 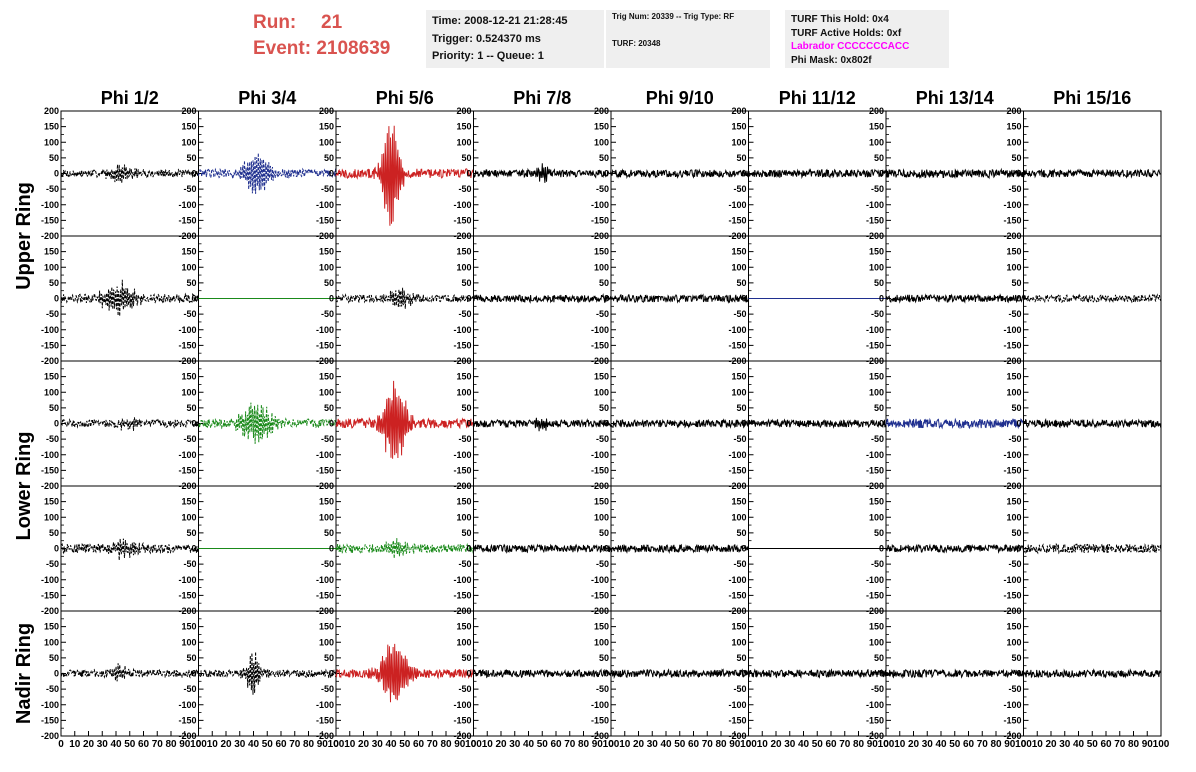 I want to click on column-header: Phi 3/4, so click(x=267, y=98).